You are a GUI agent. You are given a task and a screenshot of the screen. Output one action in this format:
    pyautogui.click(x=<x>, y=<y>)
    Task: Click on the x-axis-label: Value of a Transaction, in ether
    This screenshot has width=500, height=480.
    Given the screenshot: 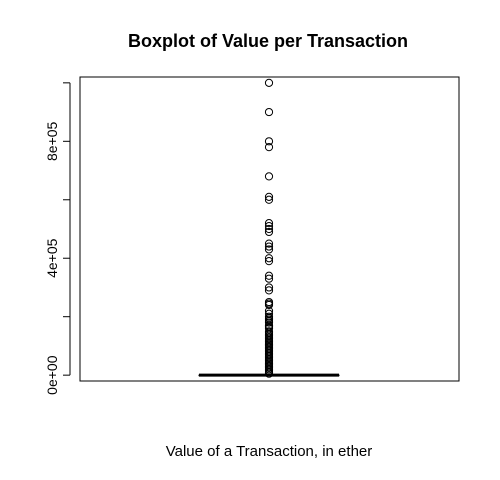 What is the action you would take?
    pyautogui.click(x=269, y=451)
    